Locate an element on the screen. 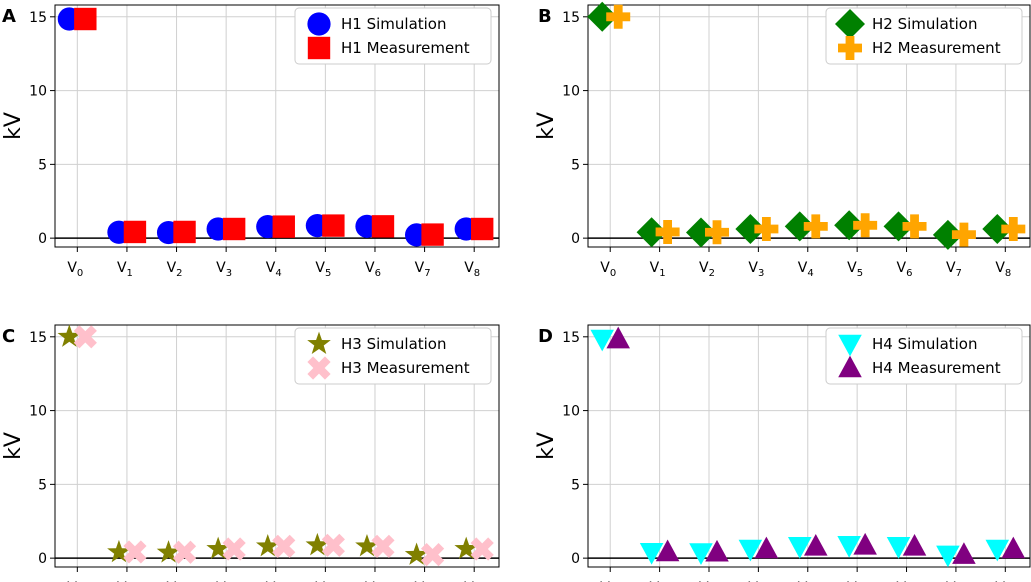 The image size is (1031, 582). panel-label: C is located at coordinates (8, 336).